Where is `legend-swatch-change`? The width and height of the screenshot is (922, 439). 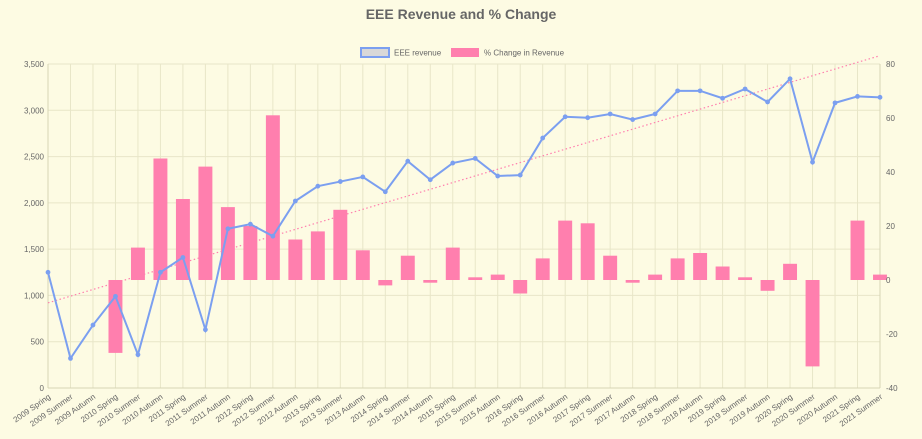 legend-swatch-change is located at coordinates (465, 52).